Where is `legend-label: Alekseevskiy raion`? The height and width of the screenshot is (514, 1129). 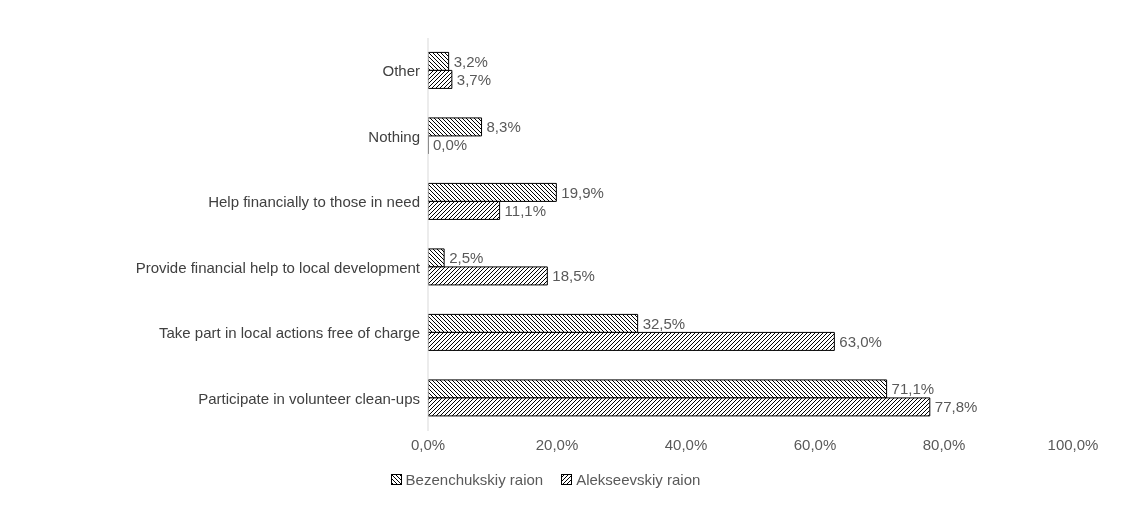 legend-label: Alekseevskiy raion is located at coordinates (638, 479).